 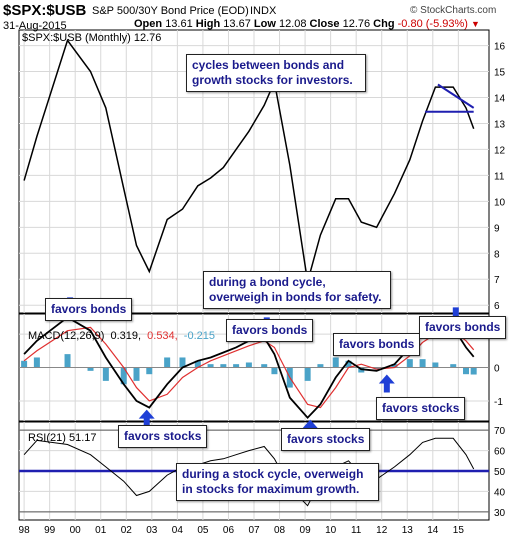 What do you see at coordinates (280, 530) in the screenshot?
I see `x-tick-label: 08` at bounding box center [280, 530].